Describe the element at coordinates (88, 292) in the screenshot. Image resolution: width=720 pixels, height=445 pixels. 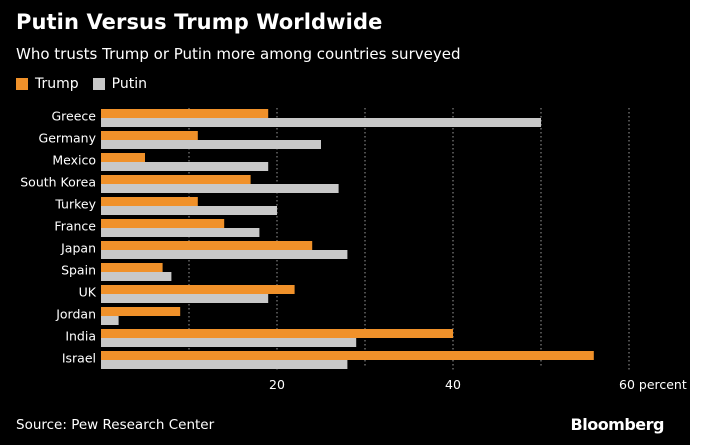
I see `category-label: UK` at that location.